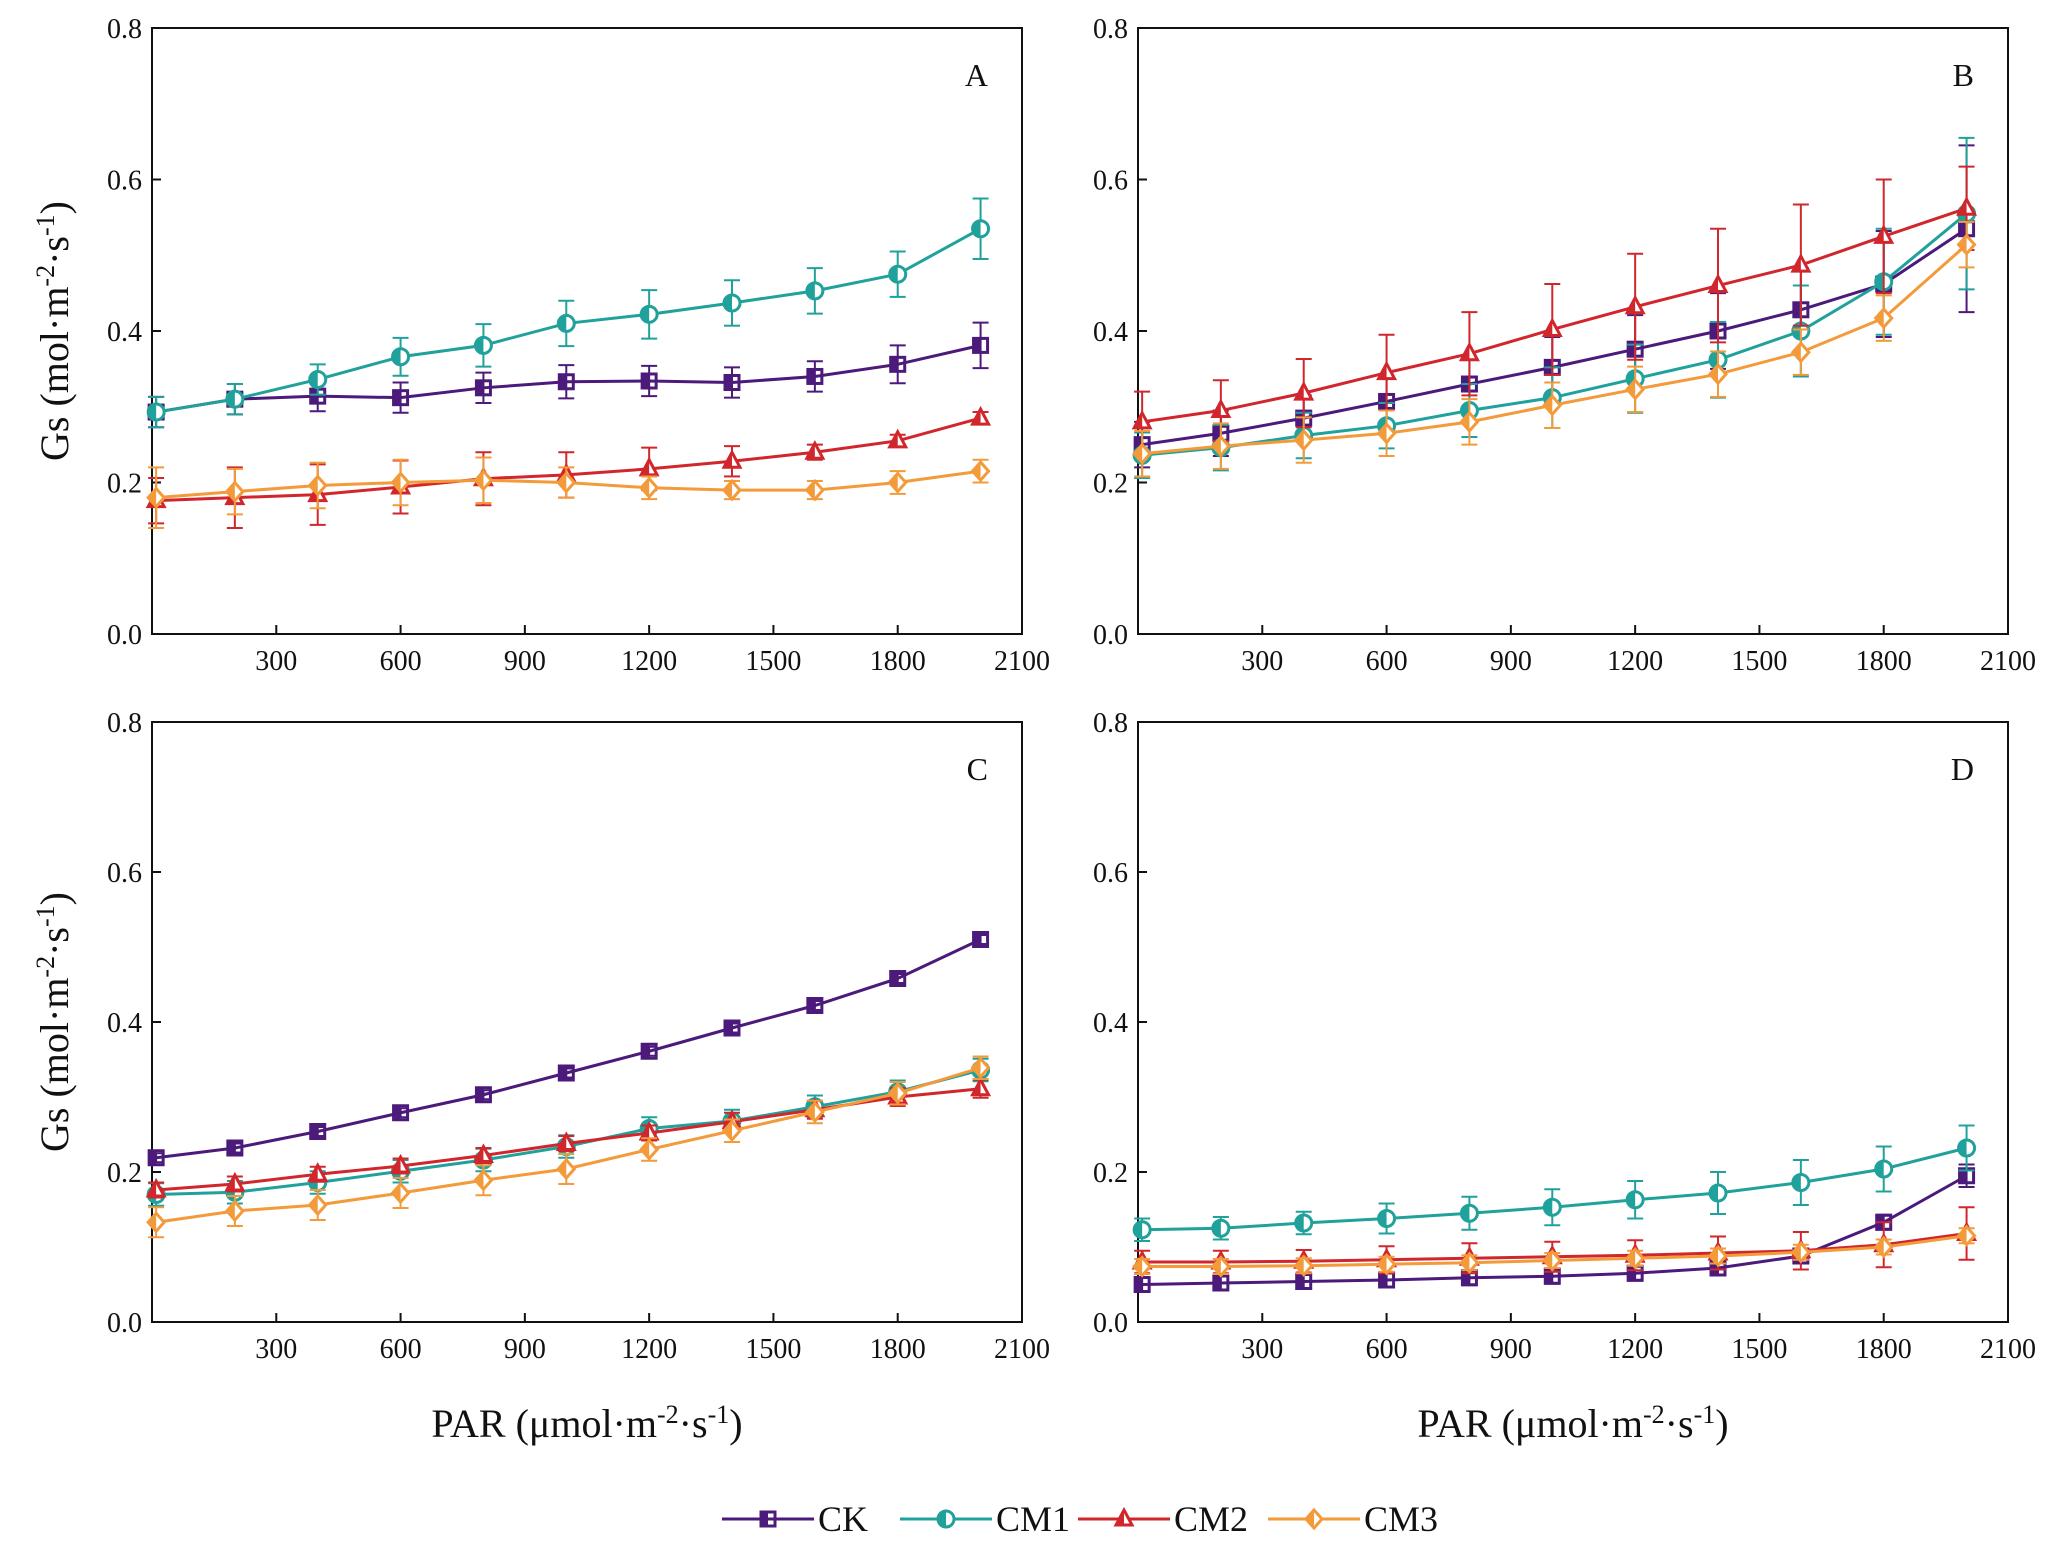  I want to click on legend-label: CM1, so click(1033, 1519).